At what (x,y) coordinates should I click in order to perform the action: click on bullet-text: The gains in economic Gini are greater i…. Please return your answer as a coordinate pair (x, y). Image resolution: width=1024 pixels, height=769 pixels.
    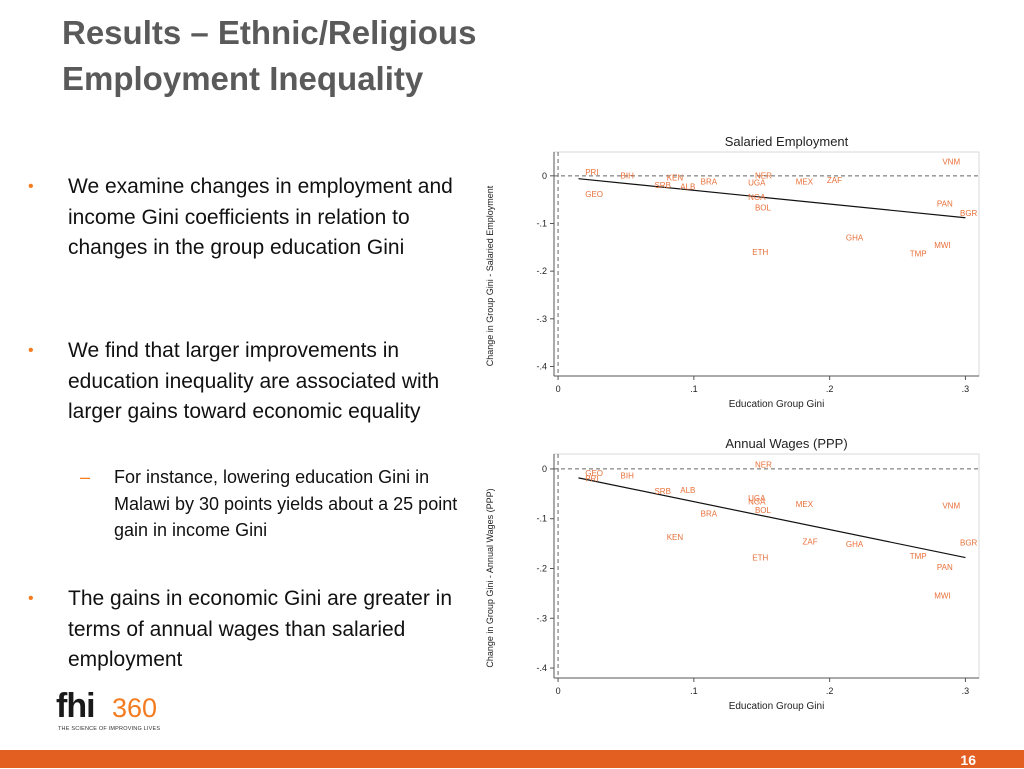
    Looking at the image, I should click on (260, 629).